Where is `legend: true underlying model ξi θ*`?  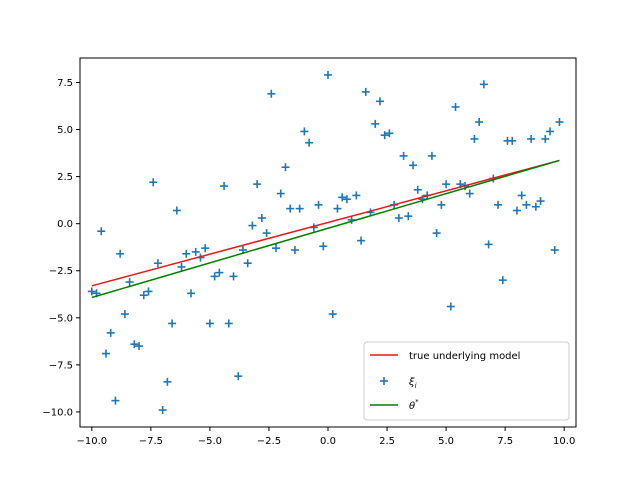 legend: true underlying model ξi θ* is located at coordinates (466, 381).